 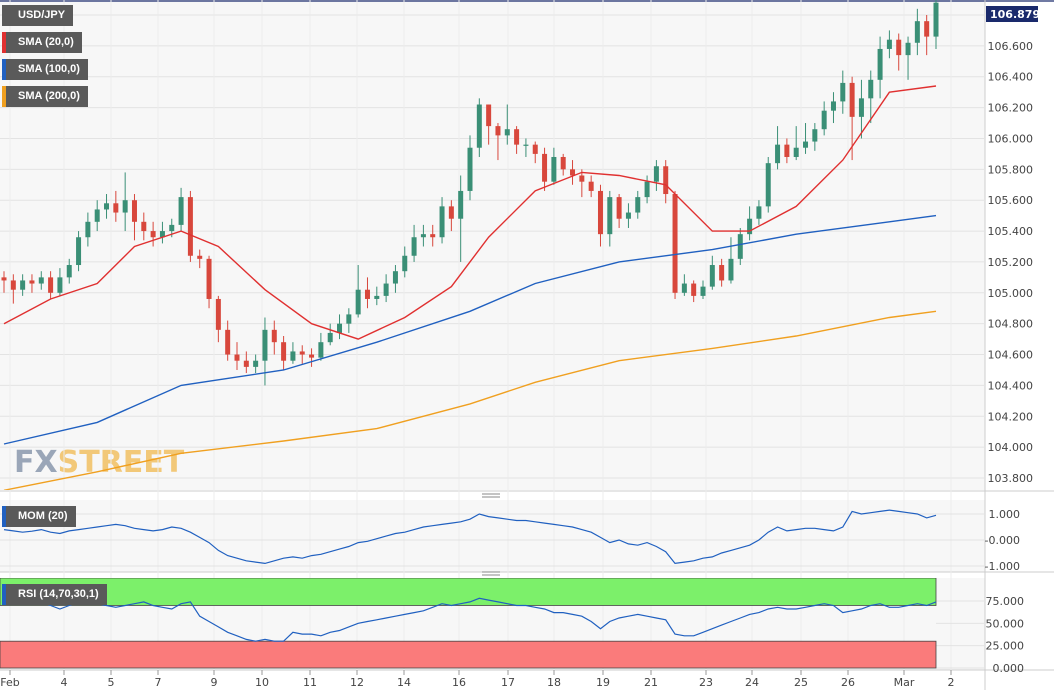 What do you see at coordinates (1011, 138) in the screenshot?
I see `price-tick-label: 106.000` at bounding box center [1011, 138].